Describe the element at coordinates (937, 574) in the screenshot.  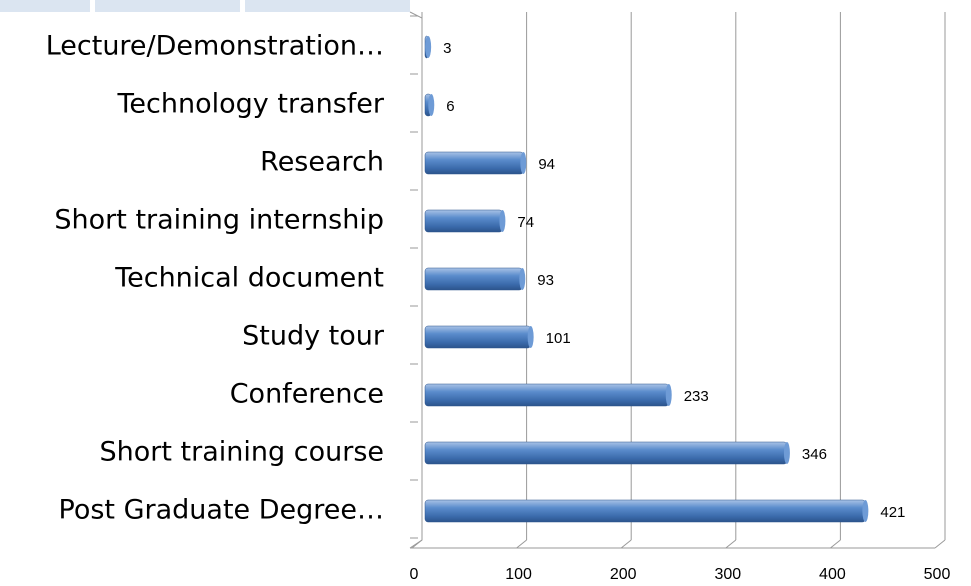
I see `x-tick-label: 500` at that location.